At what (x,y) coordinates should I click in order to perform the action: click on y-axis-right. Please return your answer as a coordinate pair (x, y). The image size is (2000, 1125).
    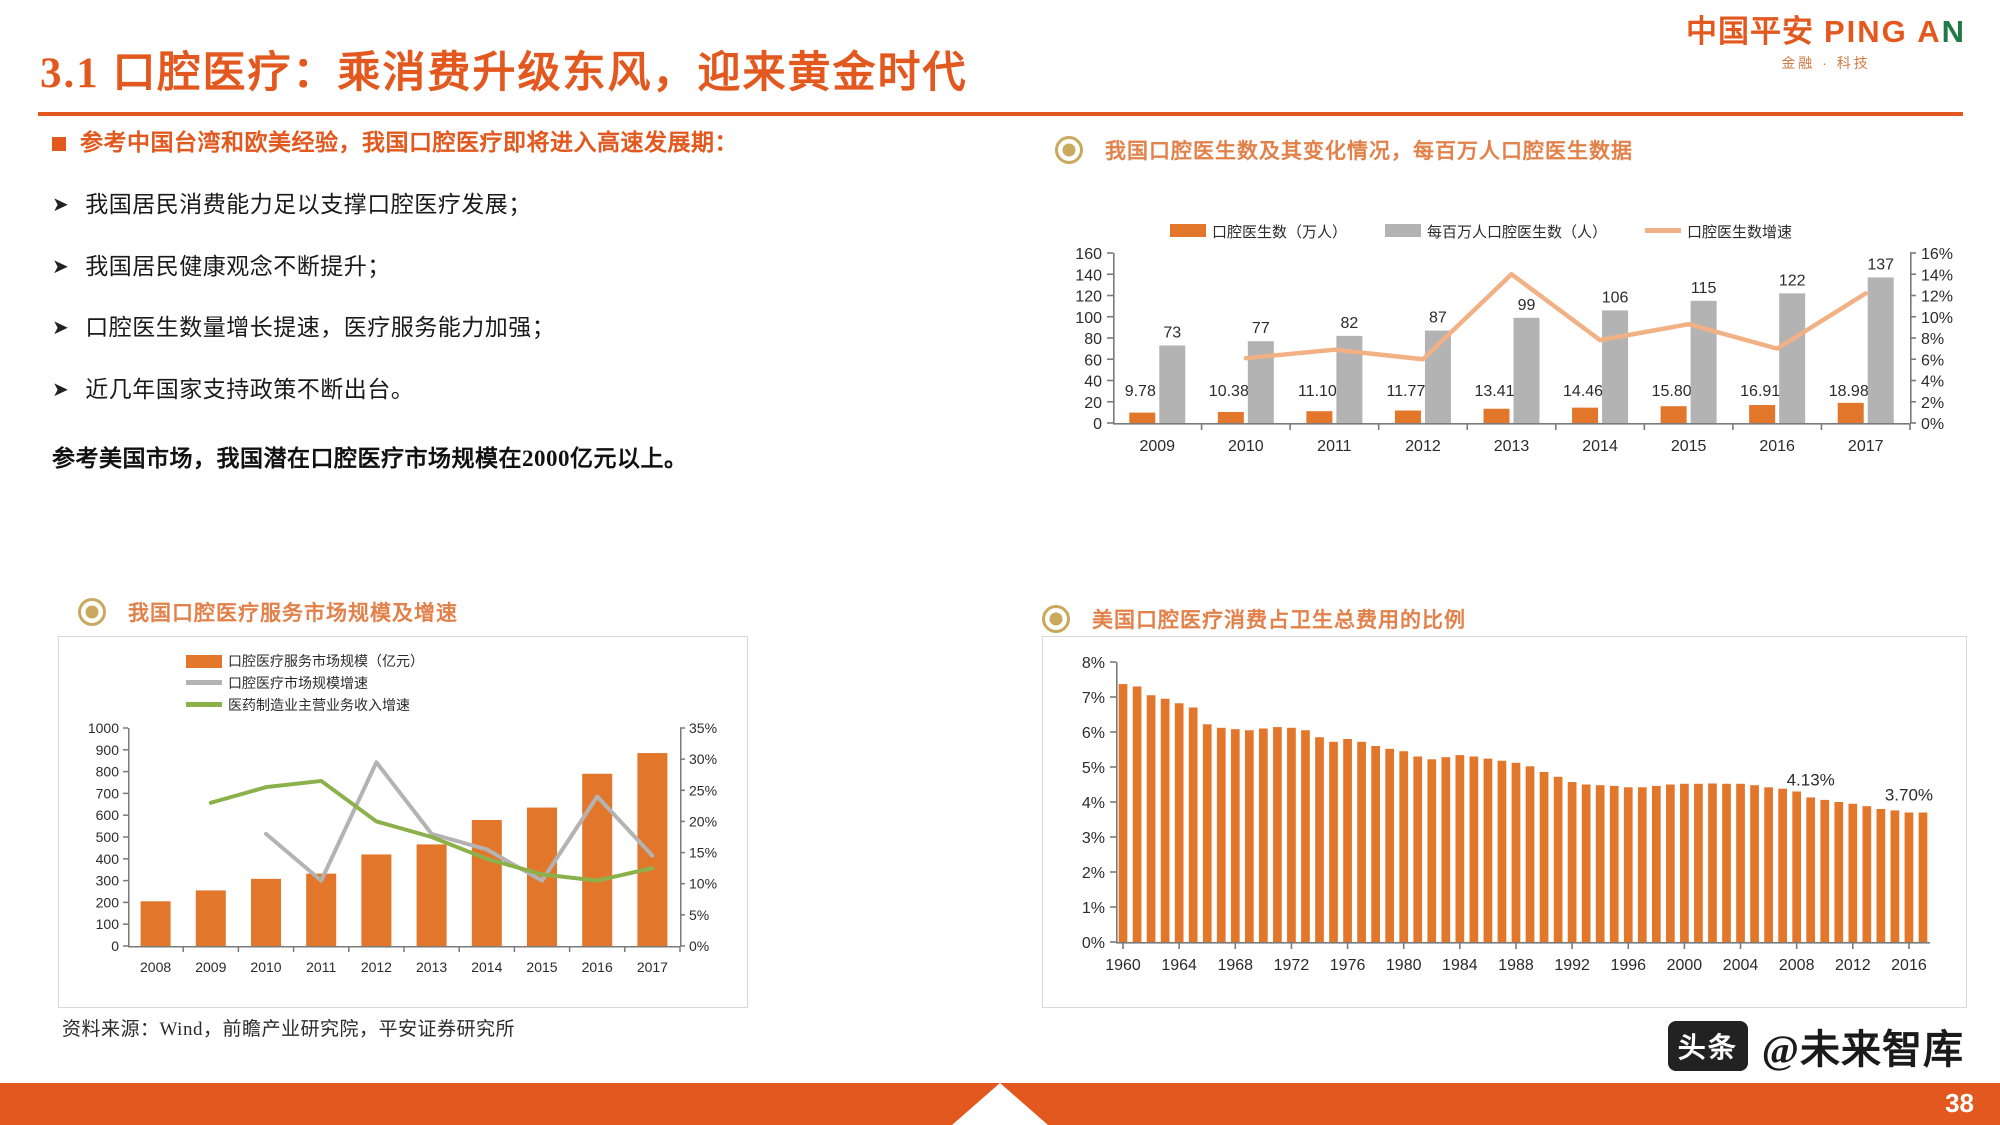
    Looking at the image, I should click on (681, 837).